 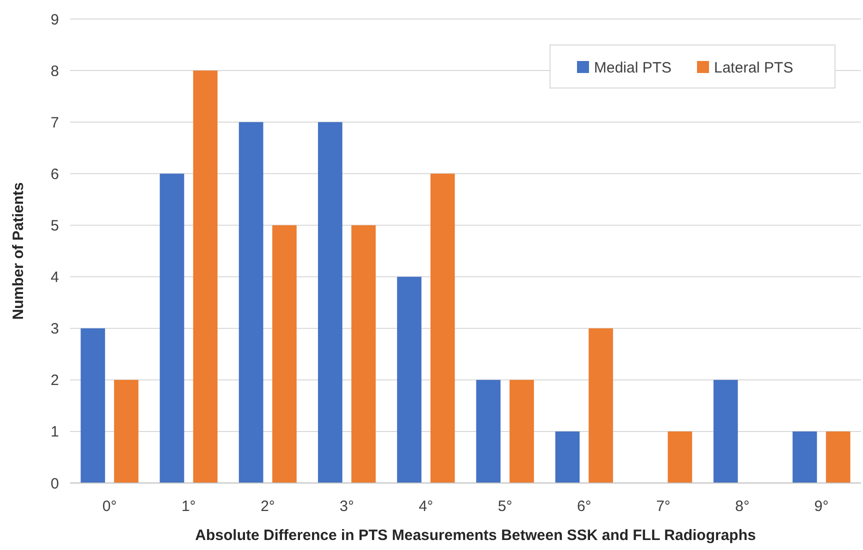 I want to click on x-tick-label: 8°, so click(x=742, y=506).